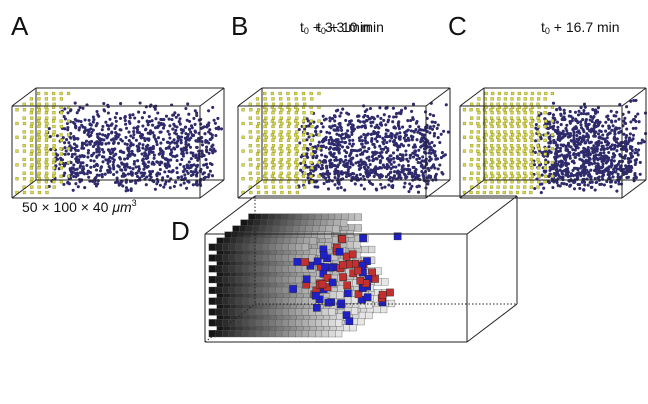 This screenshot has height=404, width=648. I want to click on box-edge, so click(492, 323).